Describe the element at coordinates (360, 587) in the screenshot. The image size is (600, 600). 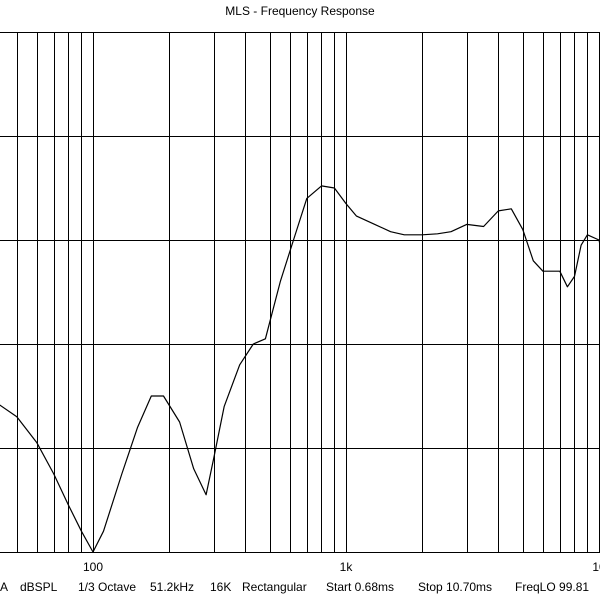
I see `status-start: Start 0.68ms` at that location.